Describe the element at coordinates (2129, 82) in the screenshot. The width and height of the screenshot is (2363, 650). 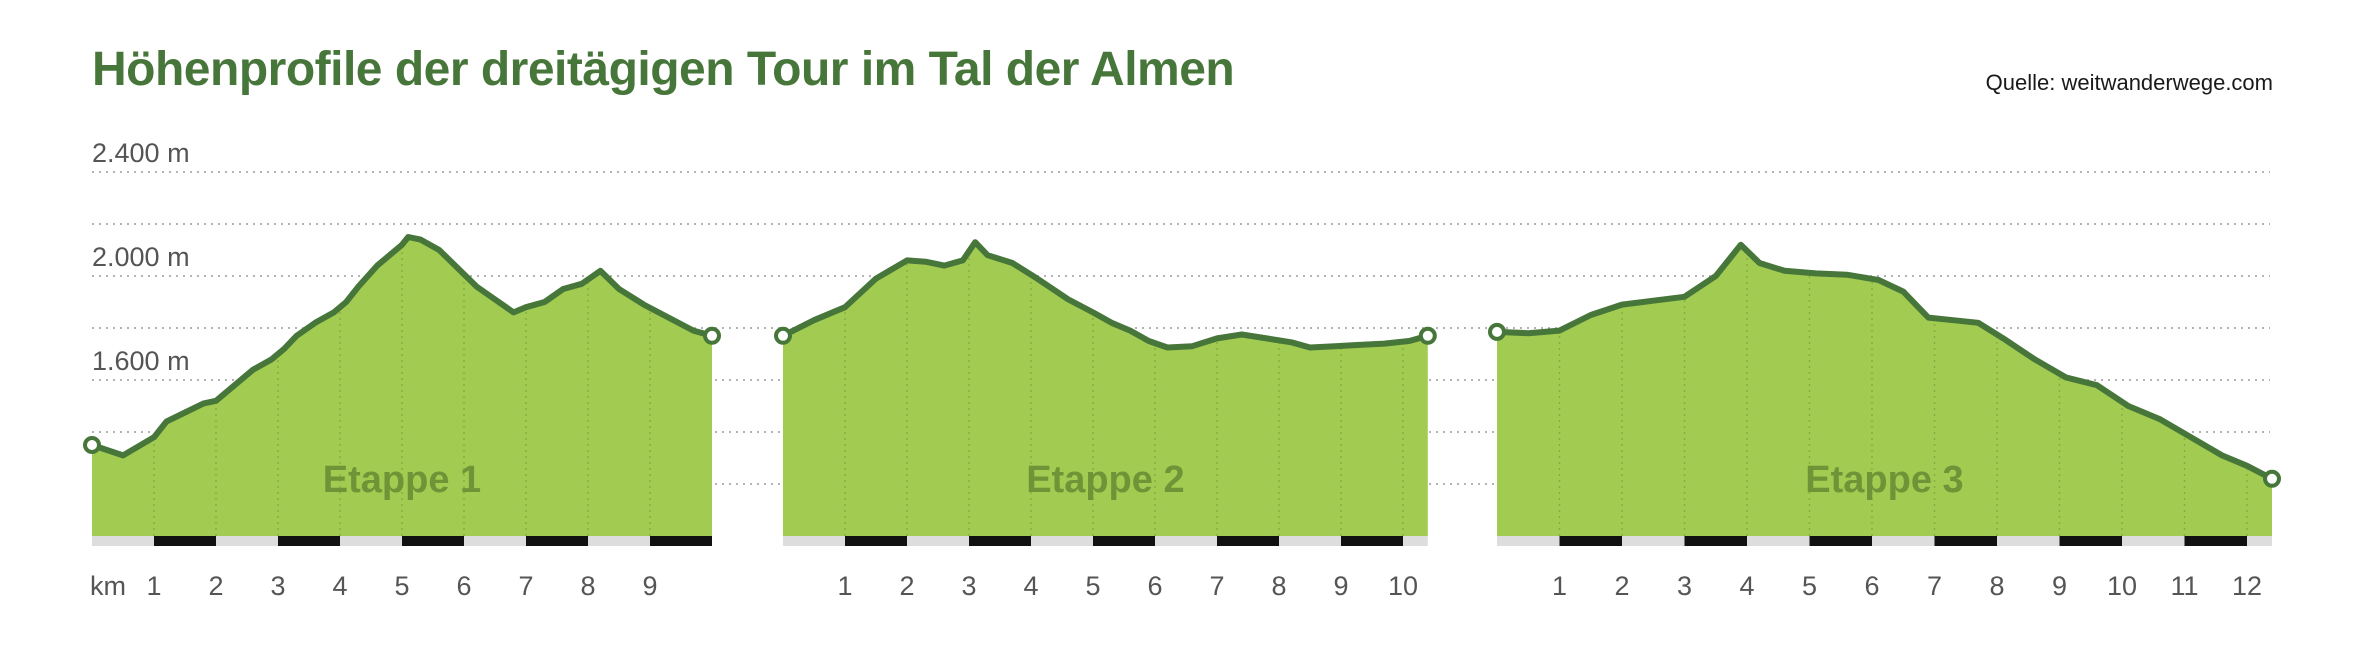
I see `source-note: Quelle: weitwanderwege.com` at that location.